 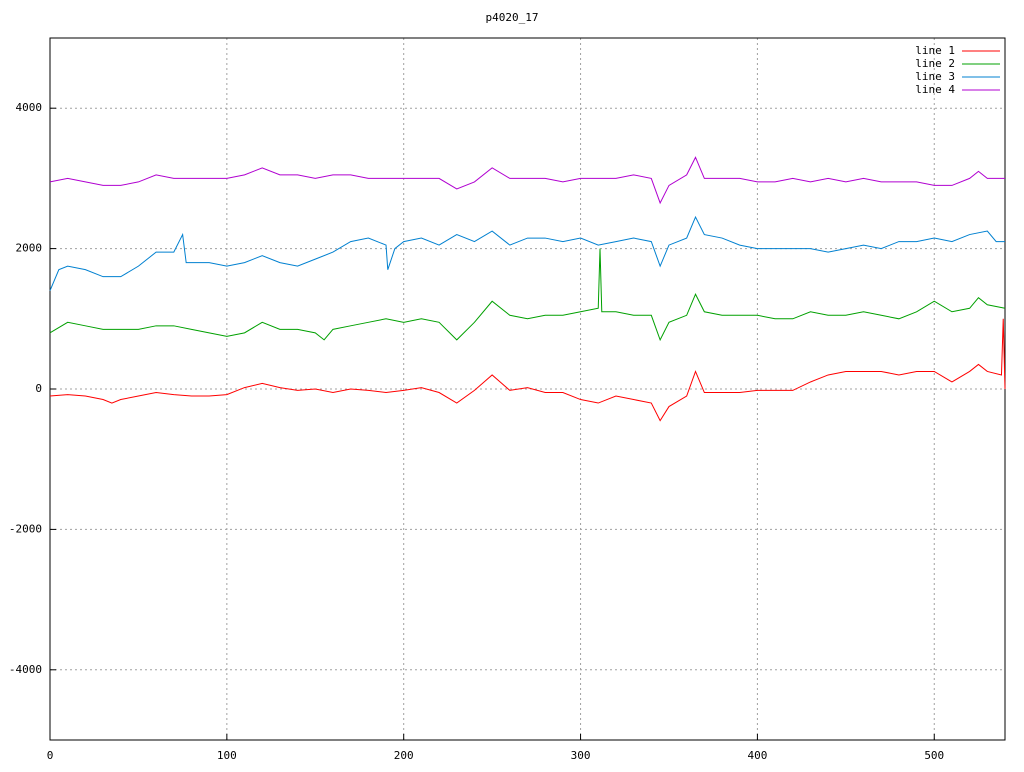 What do you see at coordinates (38, 388) in the screenshot?
I see `y-tick-label: 0` at bounding box center [38, 388].